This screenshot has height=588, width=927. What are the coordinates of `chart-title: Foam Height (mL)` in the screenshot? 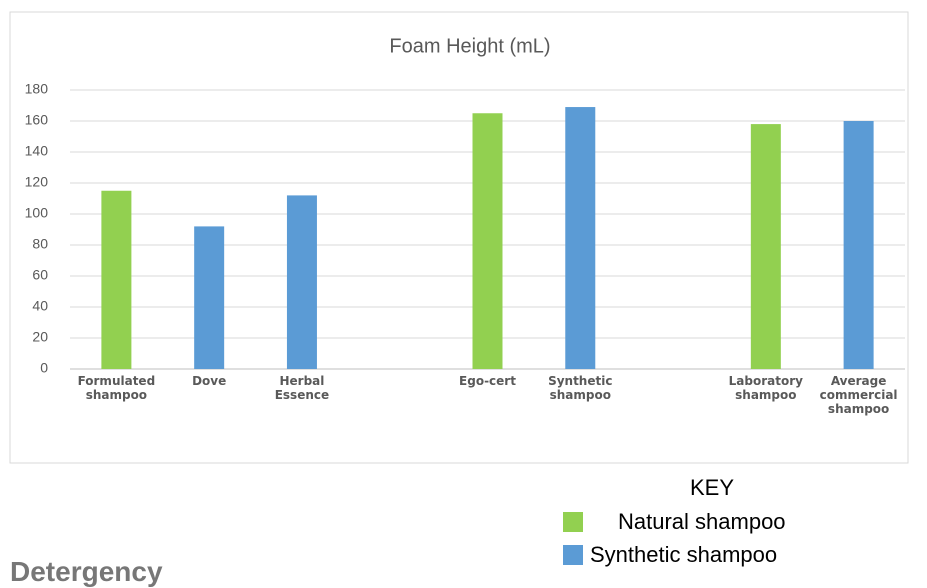 It's located at (469, 46).